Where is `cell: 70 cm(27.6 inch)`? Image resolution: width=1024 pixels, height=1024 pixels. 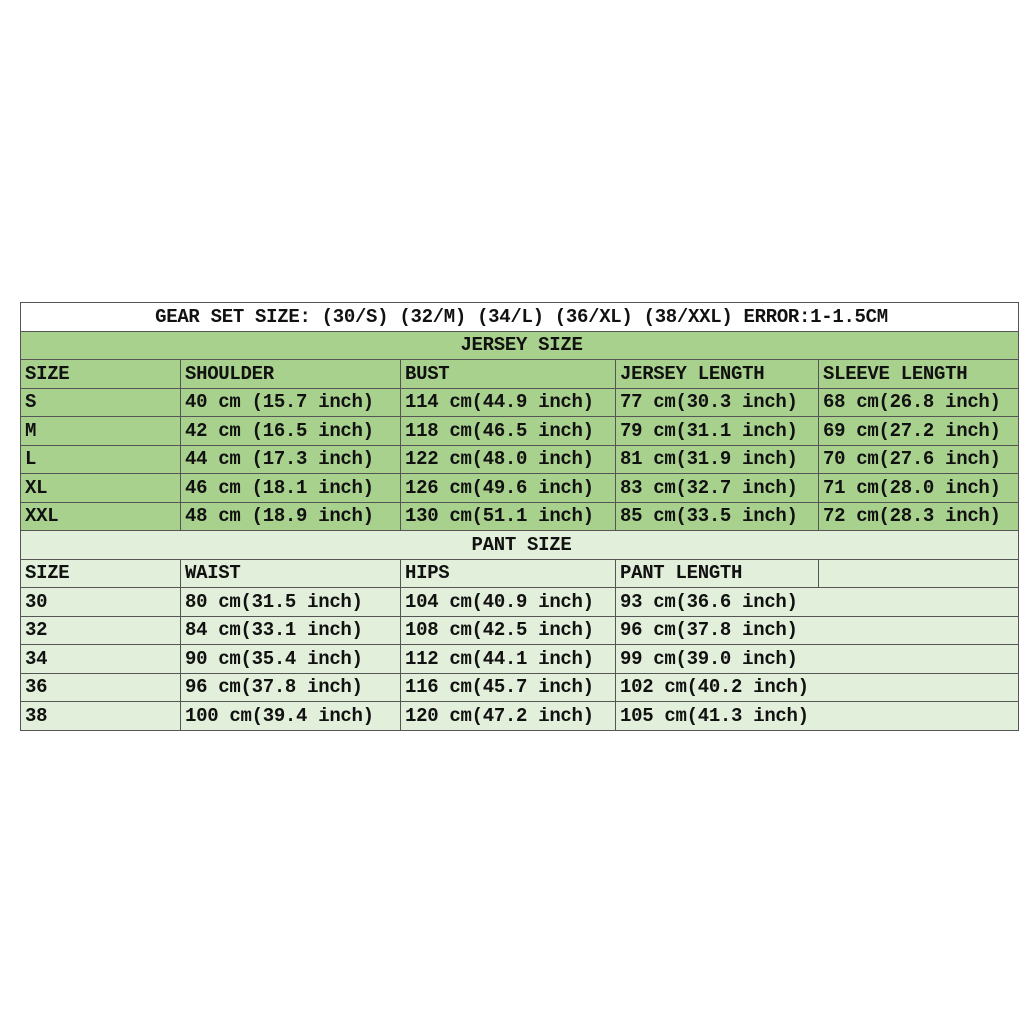 cell: 70 cm(27.6 inch) is located at coordinates (918, 459).